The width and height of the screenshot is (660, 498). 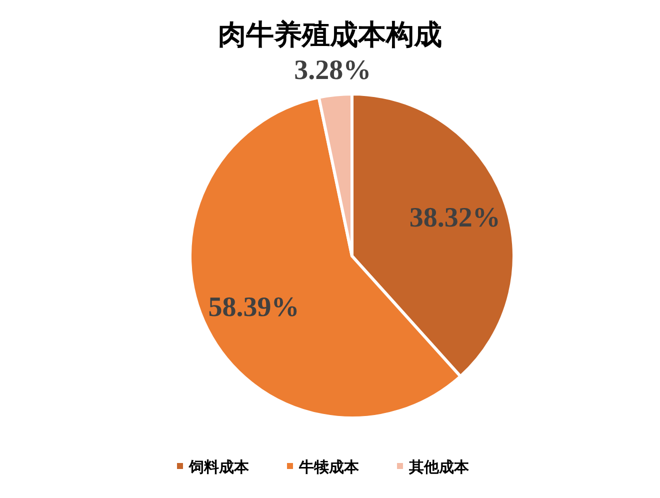 What do you see at coordinates (333, 70) in the screenshot?
I see `data-label: 3.28%` at bounding box center [333, 70].